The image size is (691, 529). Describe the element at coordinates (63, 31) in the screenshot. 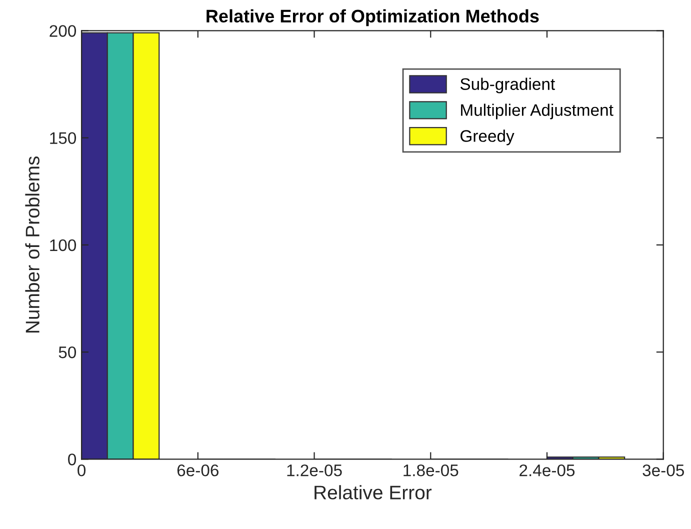

I see `y-tick-label: 200` at that location.